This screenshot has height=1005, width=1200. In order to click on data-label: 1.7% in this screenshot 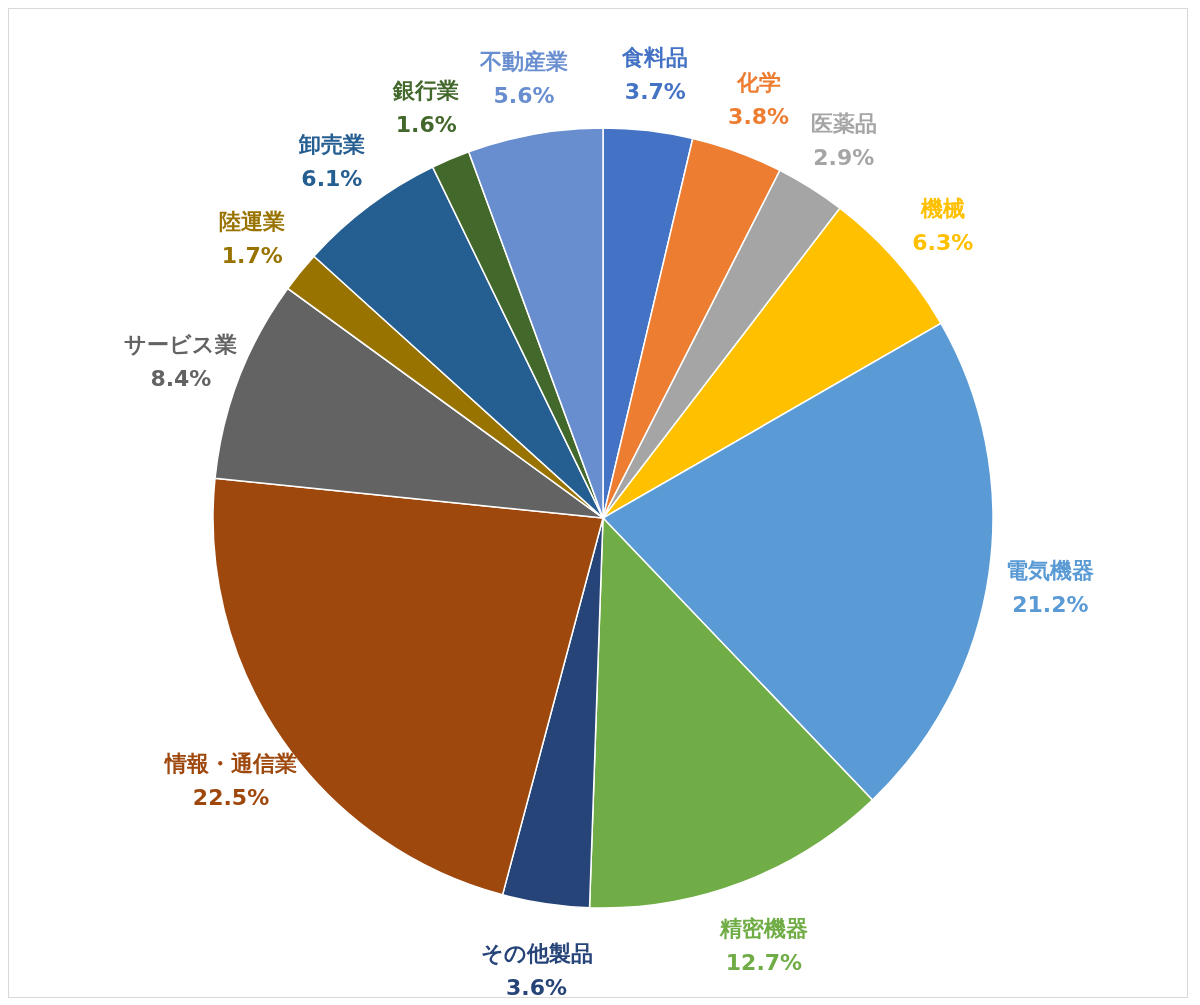, I will do `click(252, 255)`.